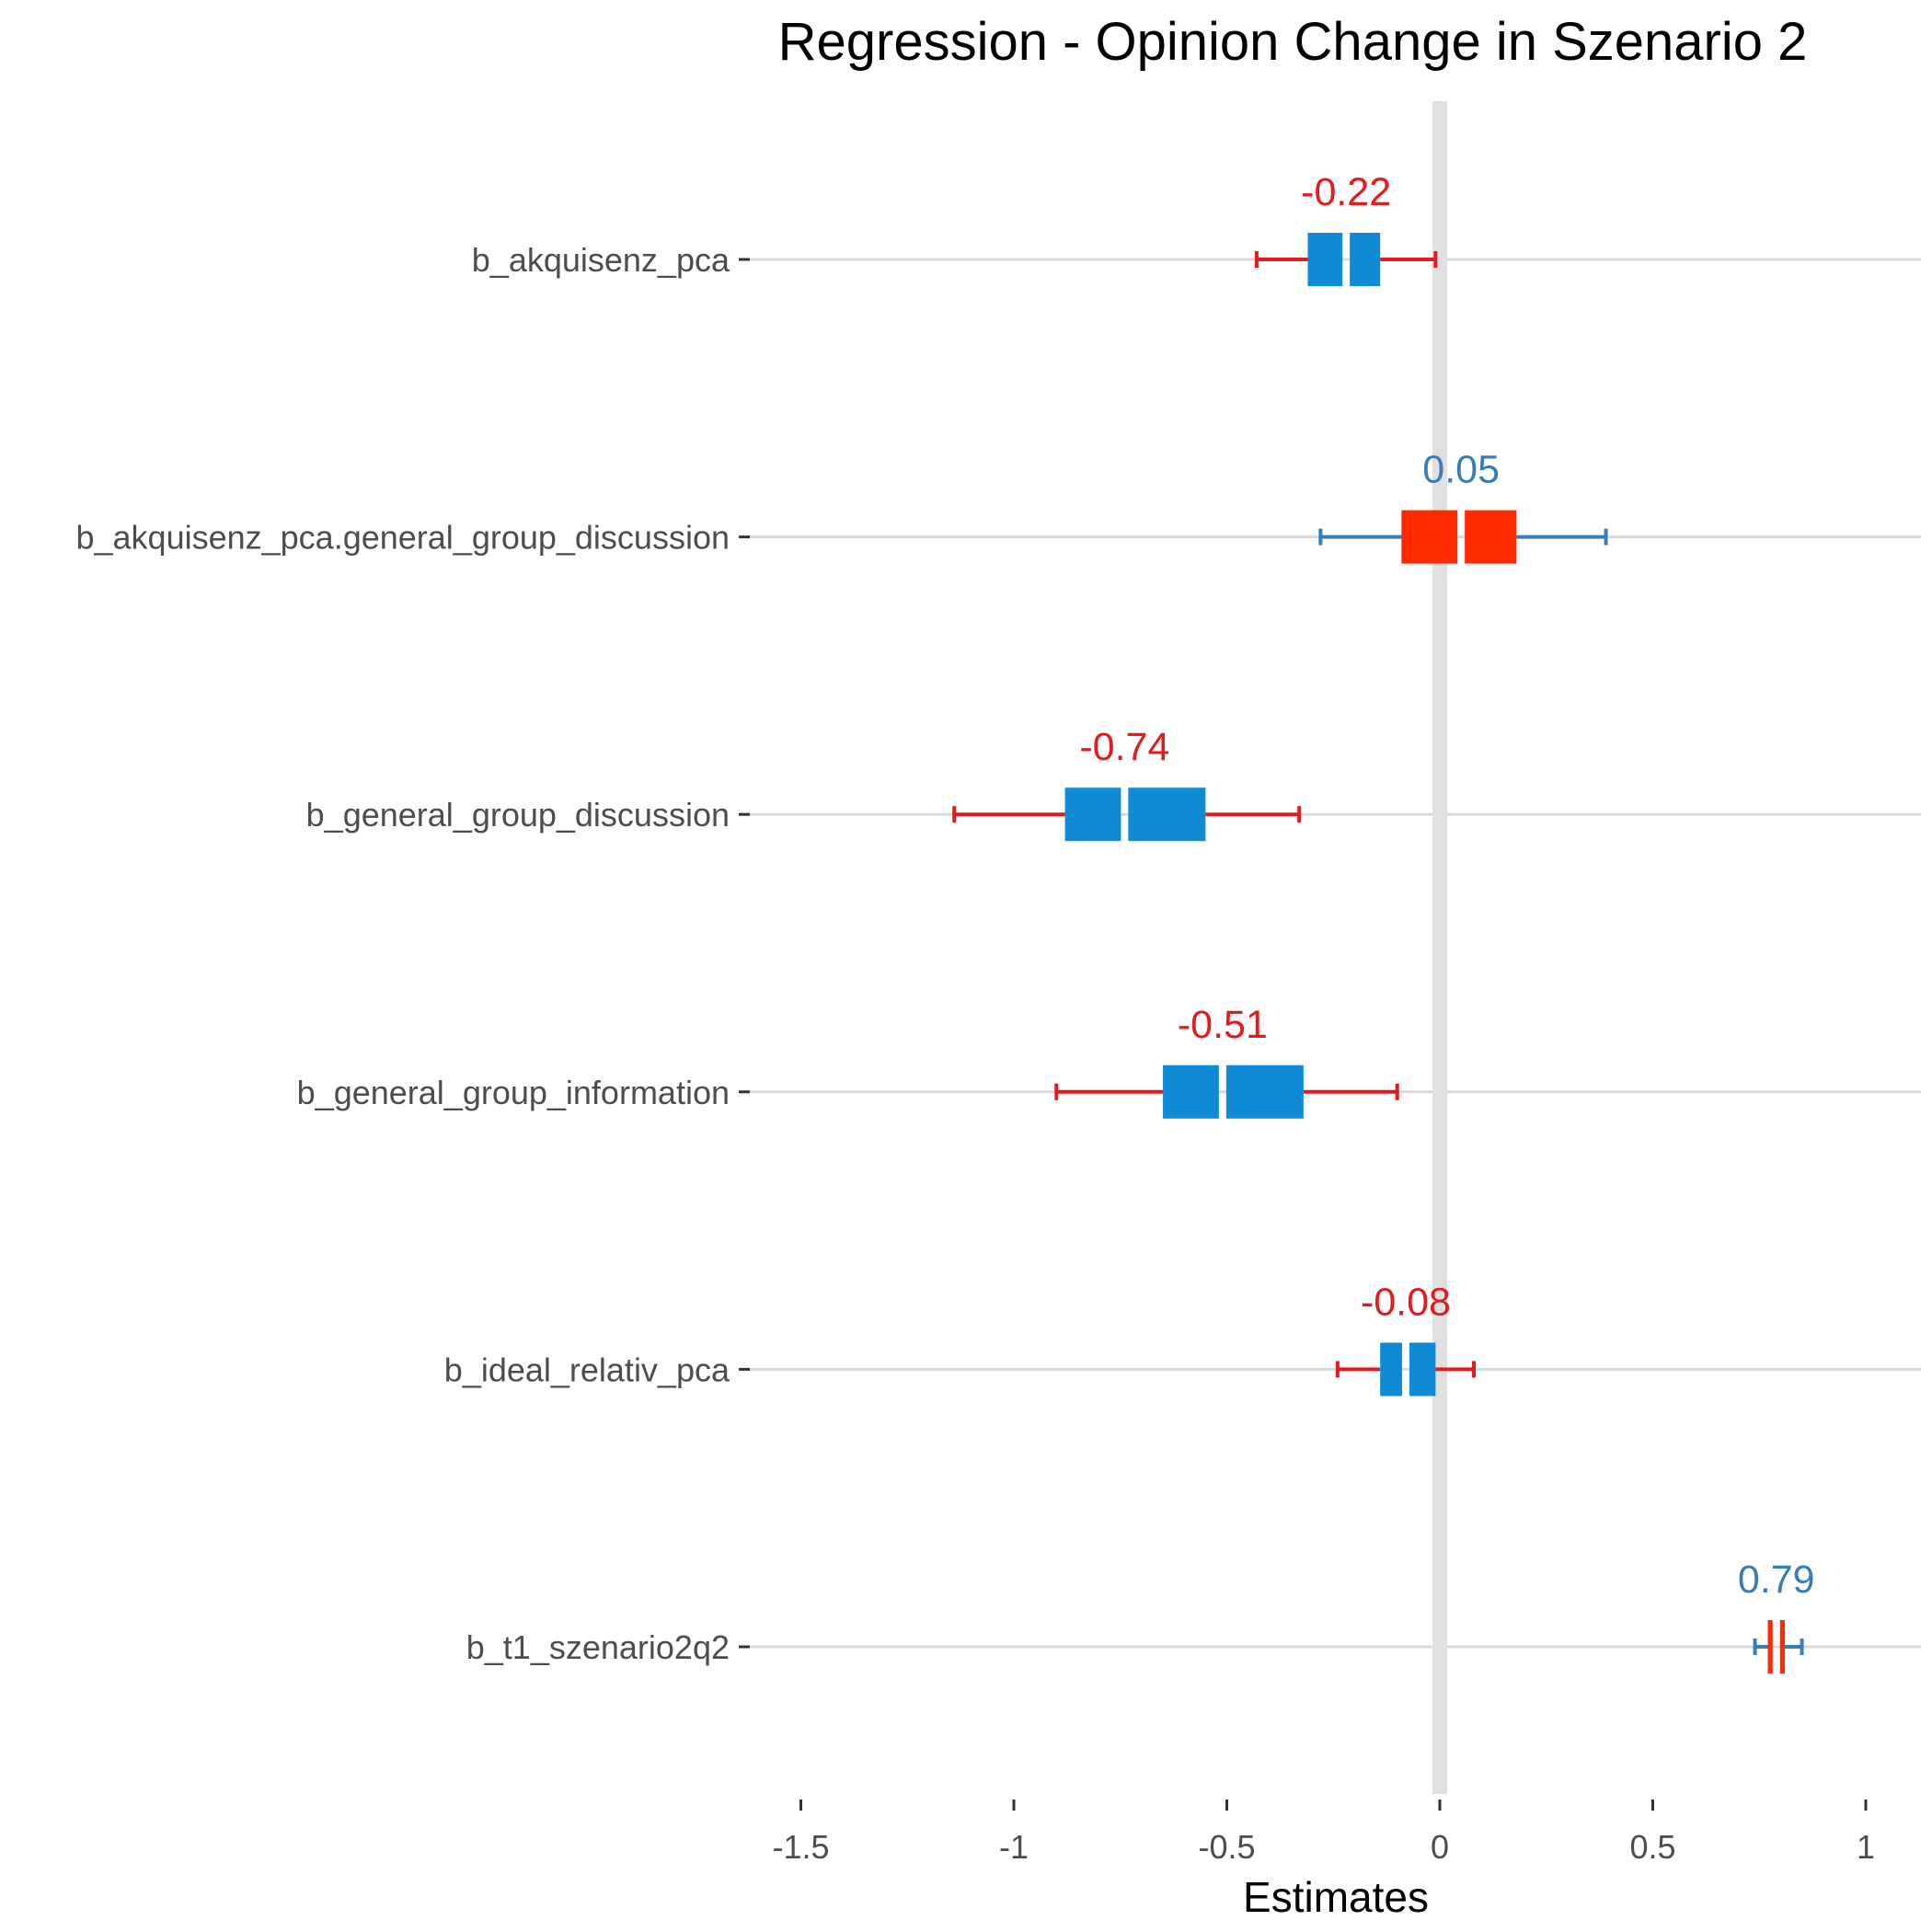  What do you see at coordinates (601, 260) in the screenshot?
I see `term-label: b_akquisenz_pca` at bounding box center [601, 260].